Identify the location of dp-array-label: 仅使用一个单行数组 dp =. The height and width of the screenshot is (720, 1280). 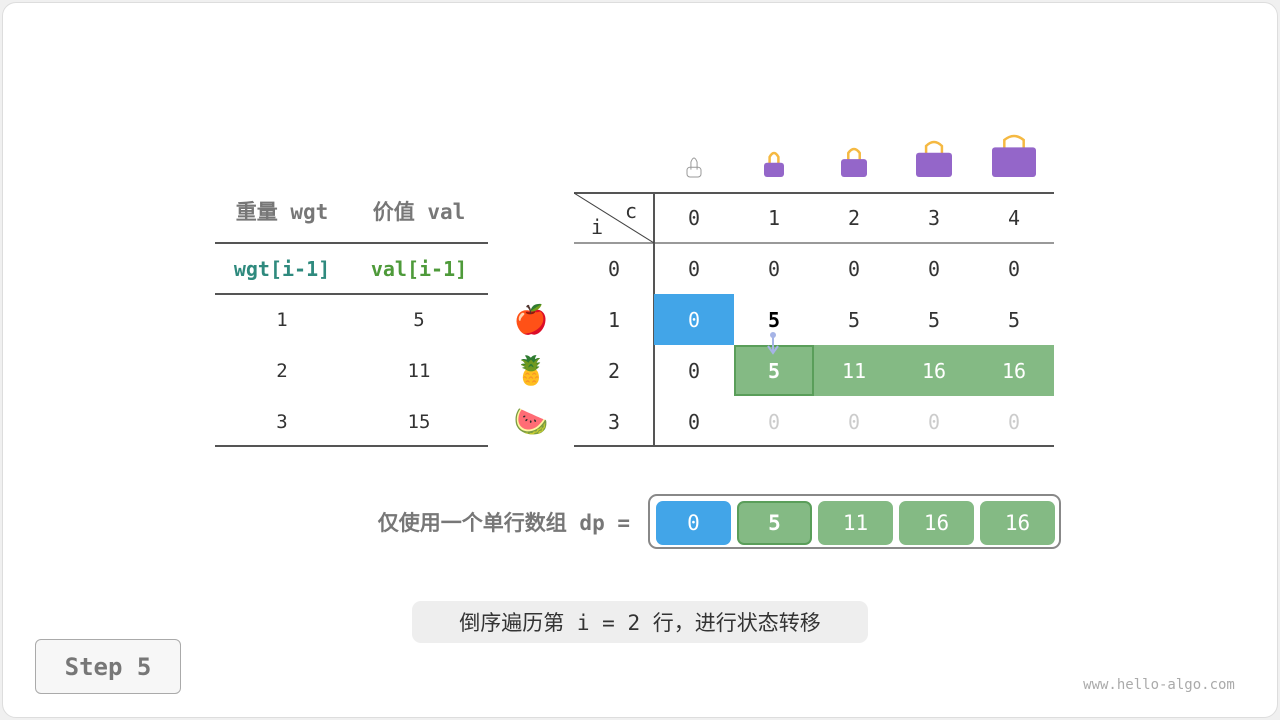
(503, 523).